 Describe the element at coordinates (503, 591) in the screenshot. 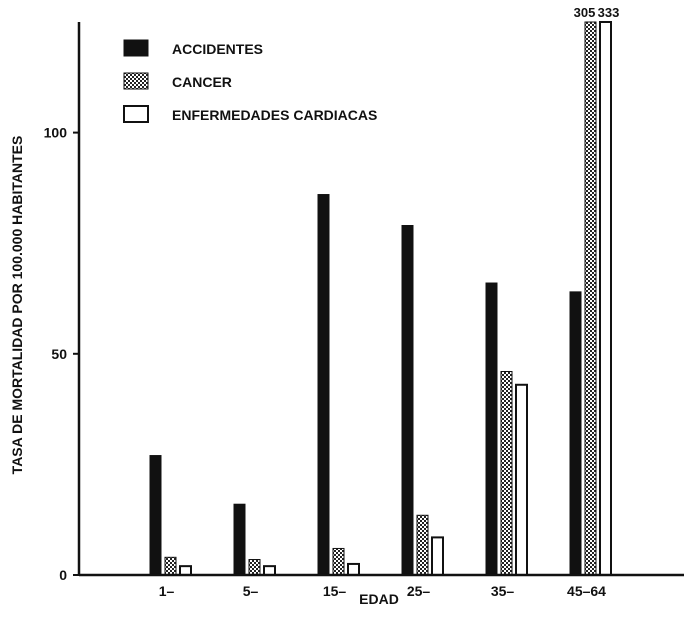

I see `x-tick-label: 35–` at that location.